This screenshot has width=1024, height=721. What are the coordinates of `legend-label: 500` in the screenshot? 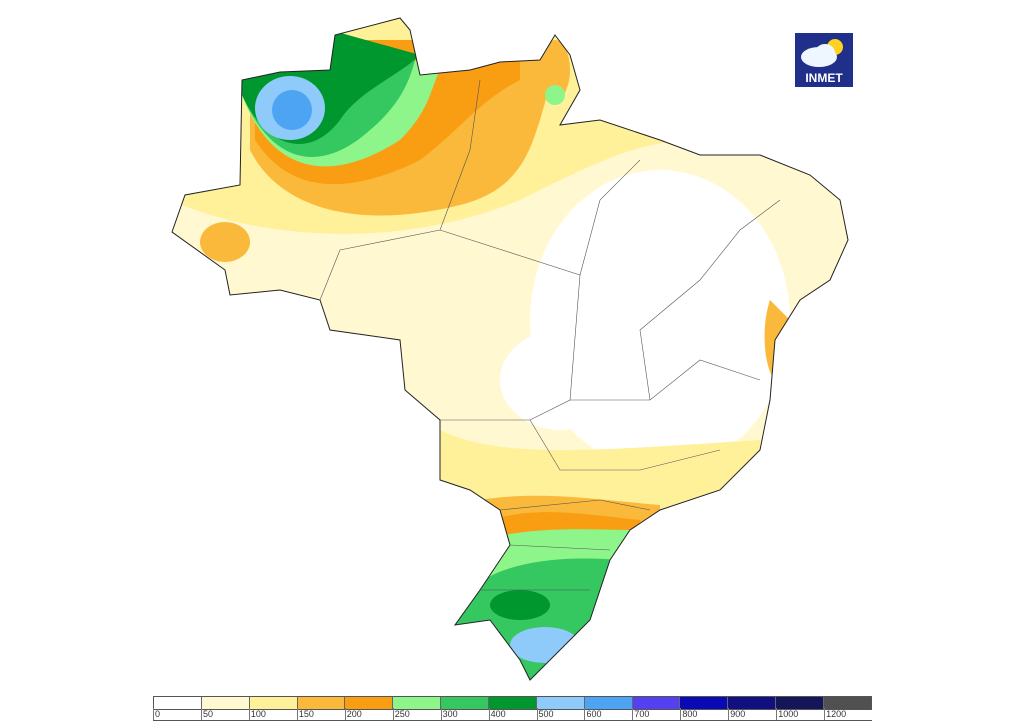 It's located at (560, 714).